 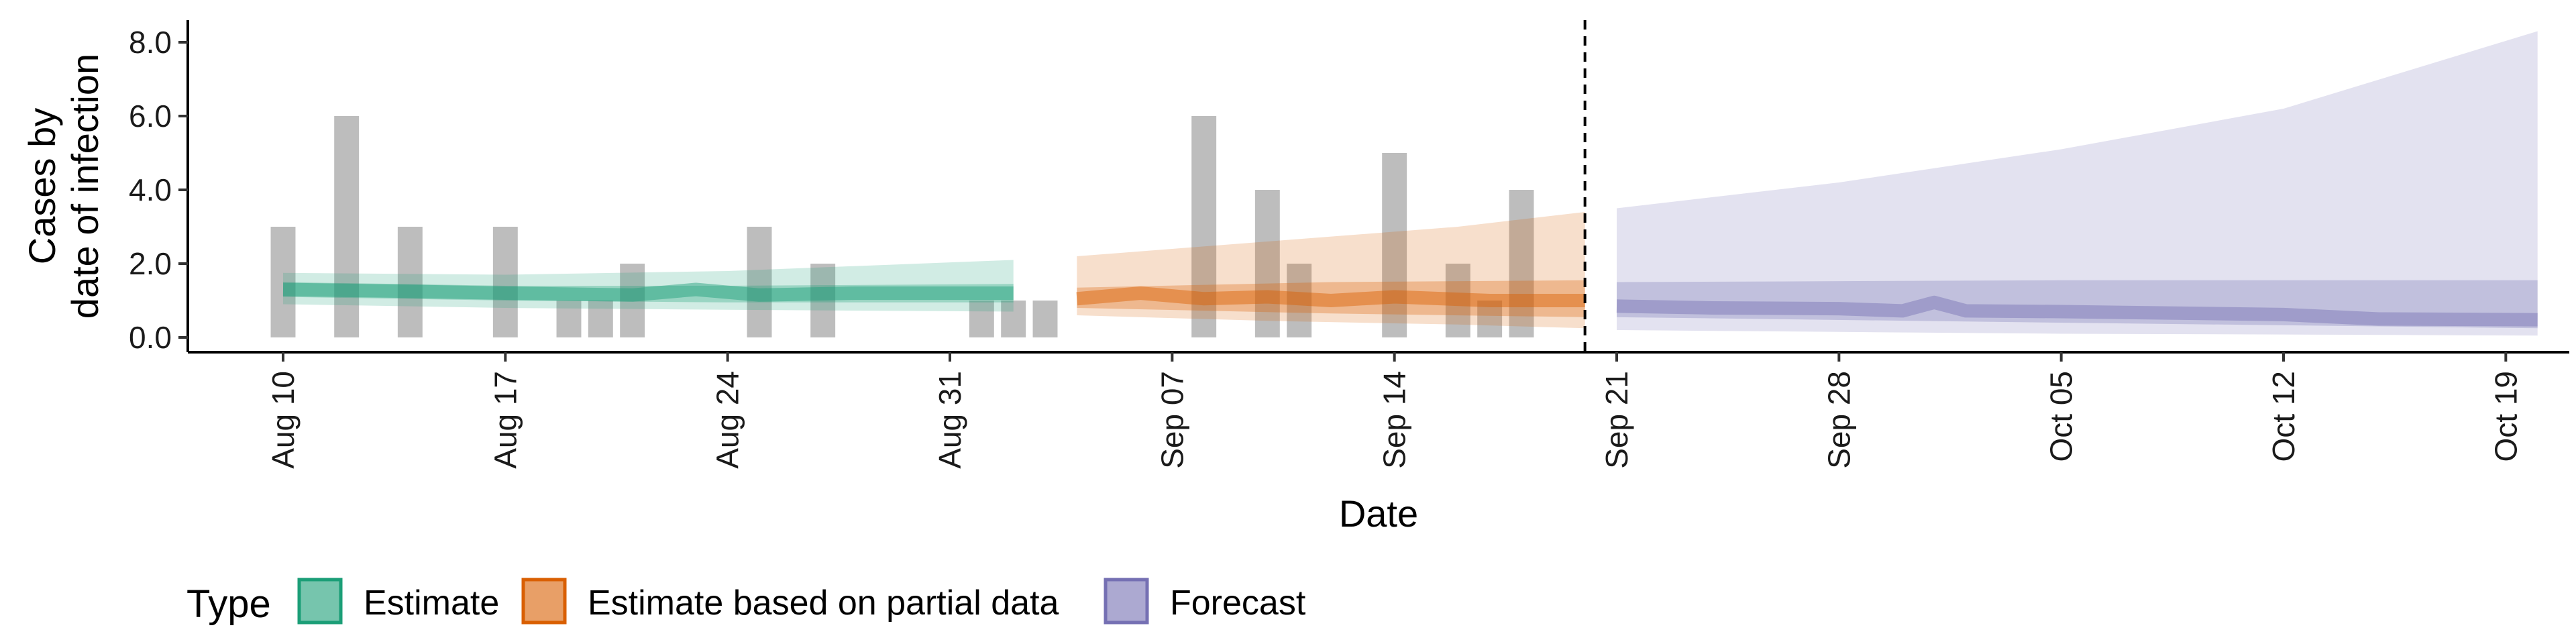 I want to click on median-lines, so click(x=1410, y=304).